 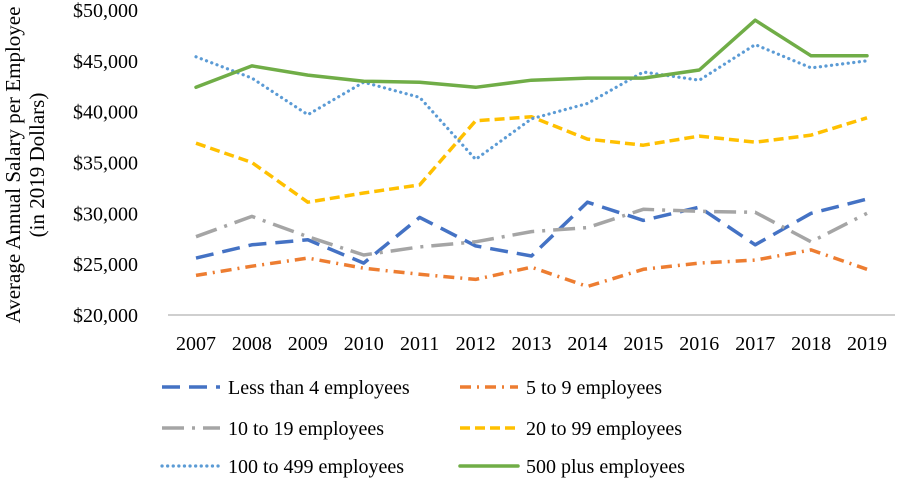 I want to click on x-tick-label: 2007, so click(x=196, y=344).